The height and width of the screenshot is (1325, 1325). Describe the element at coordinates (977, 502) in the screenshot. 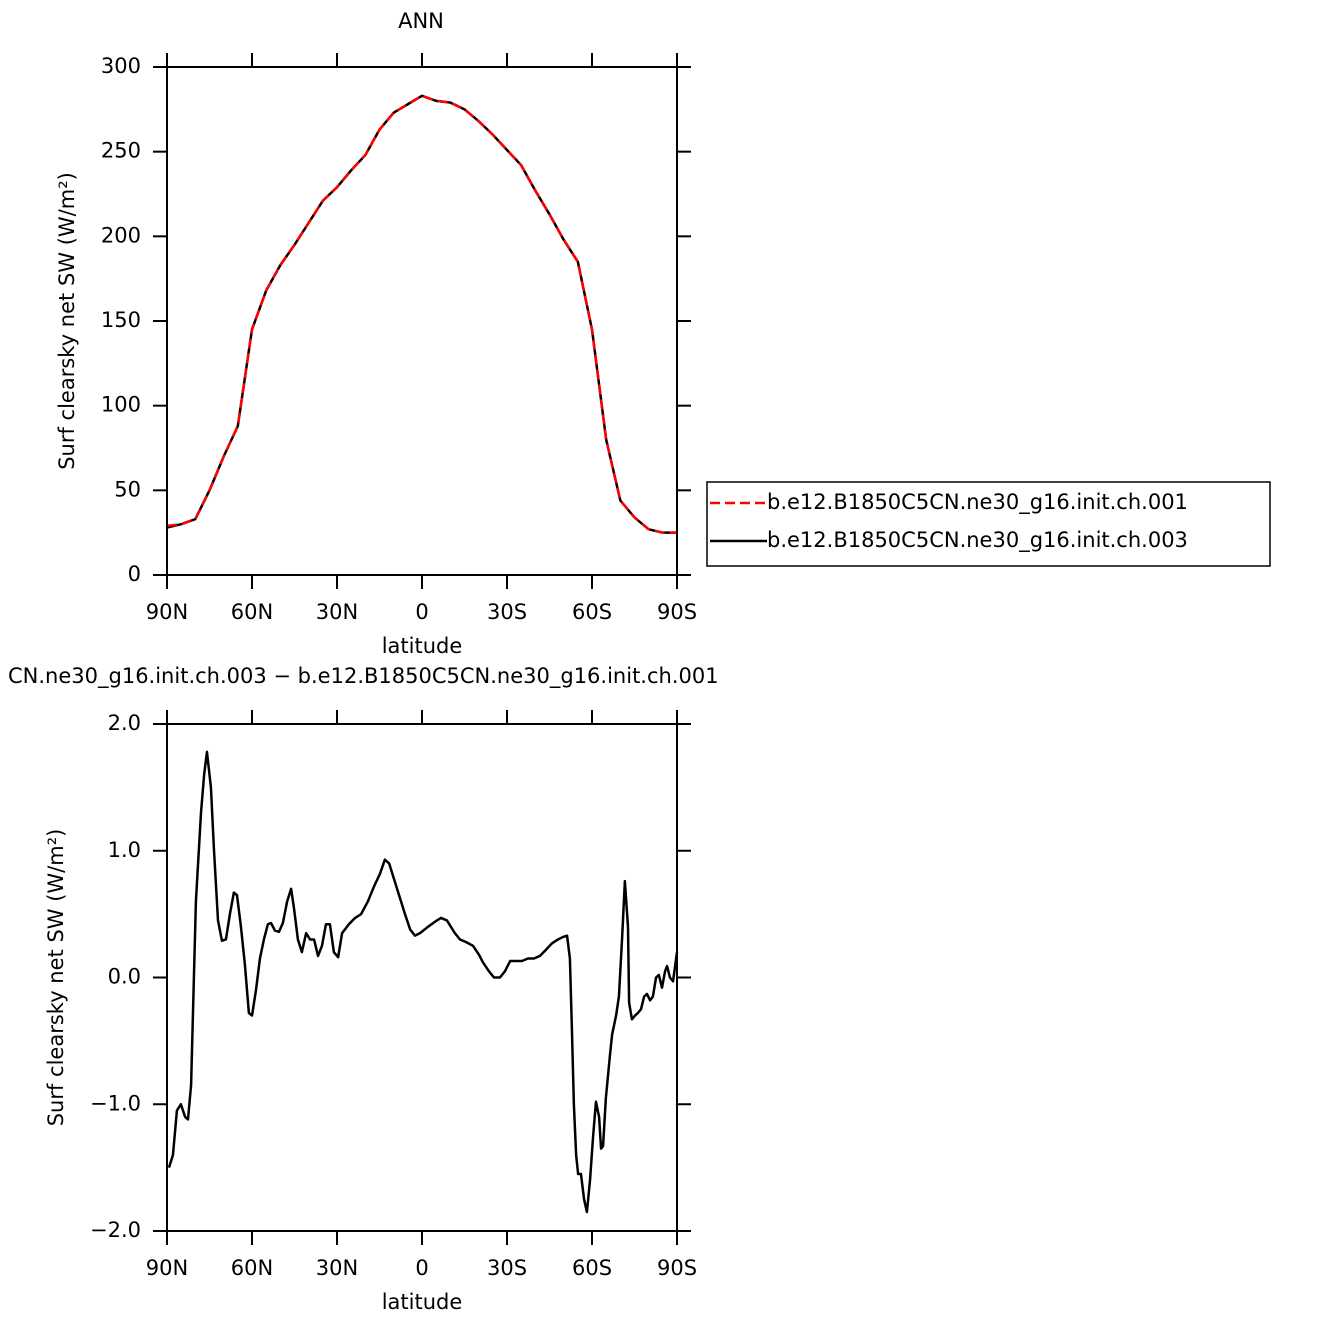

I see `legend-label: b.e12.B1850C5CN.ne30_g16.init.ch.001` at that location.